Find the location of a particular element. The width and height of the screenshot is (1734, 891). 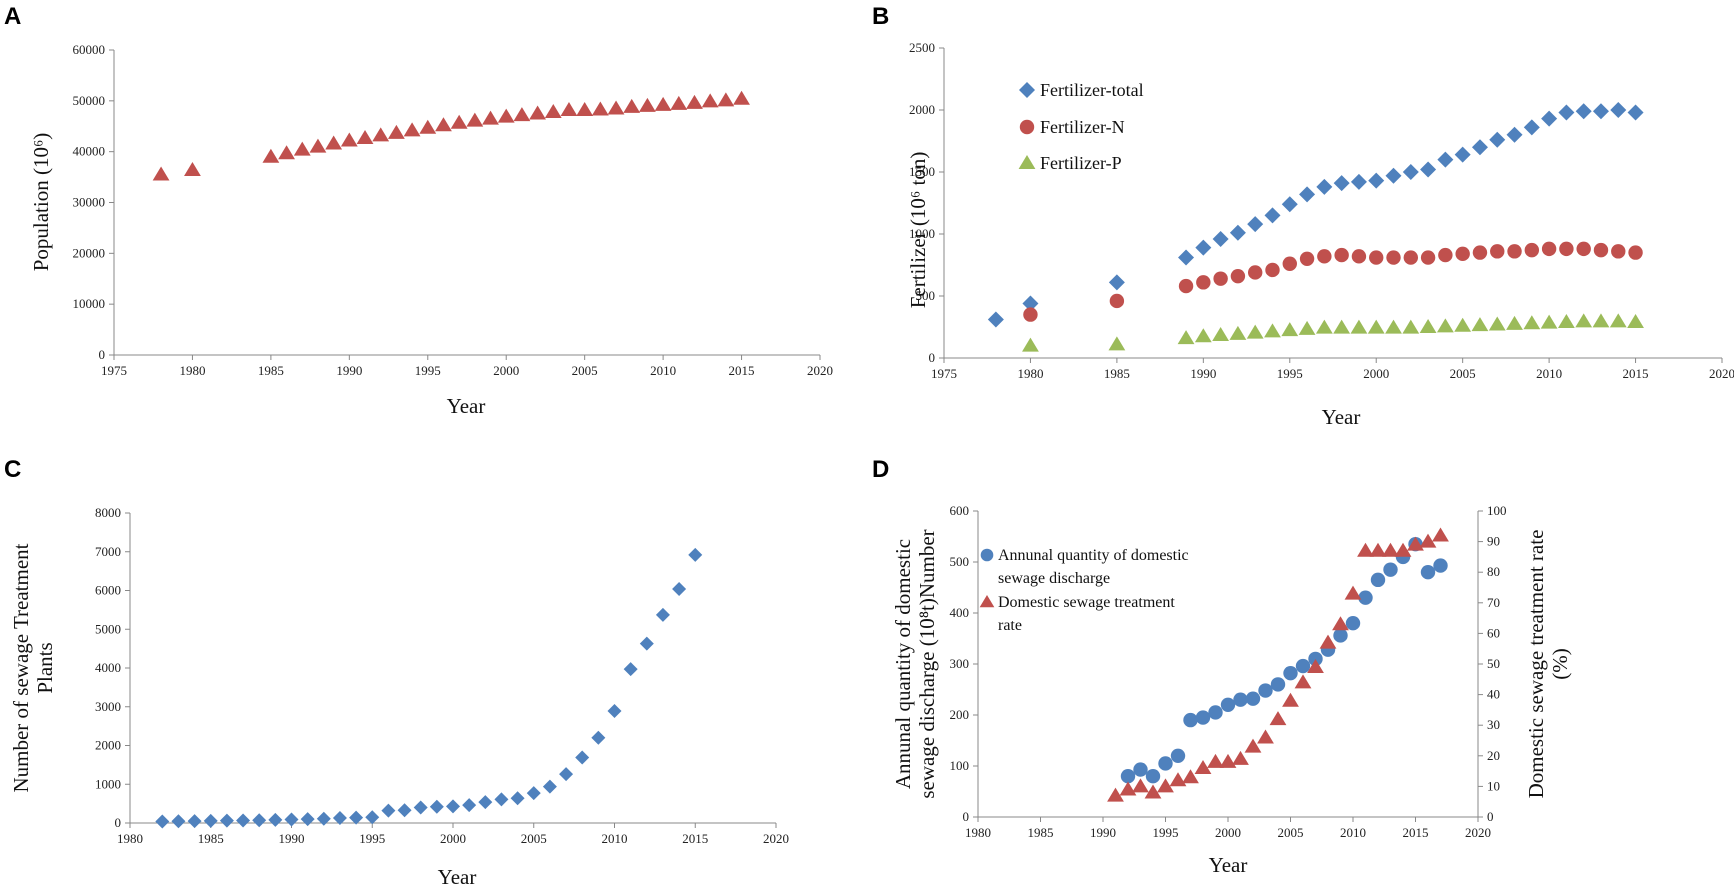

legend-label-discharge-line-2: sewage discharge is located at coordinates (1054, 578).